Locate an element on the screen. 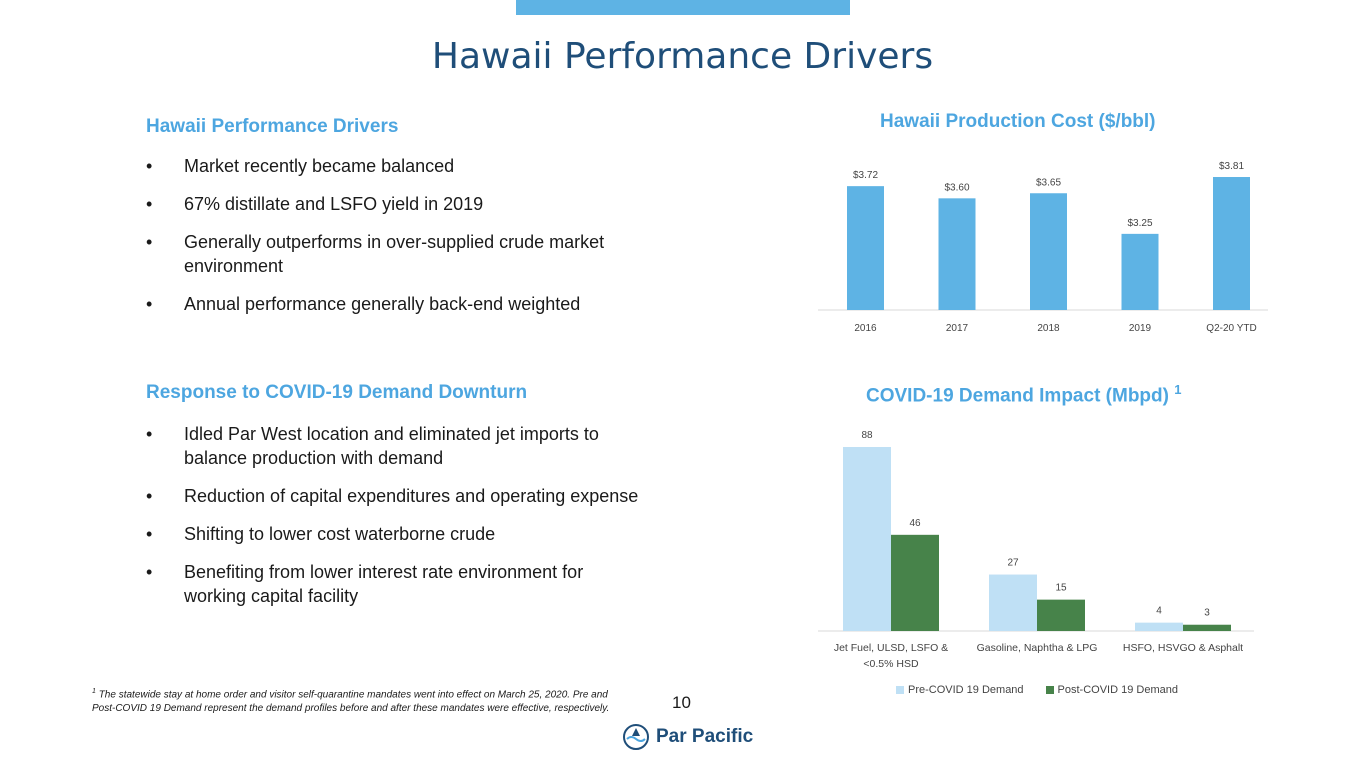 This screenshot has height=768, width=1365. x-tick-label: Gasoline, Naphtha & LPG is located at coordinates (1037, 648).